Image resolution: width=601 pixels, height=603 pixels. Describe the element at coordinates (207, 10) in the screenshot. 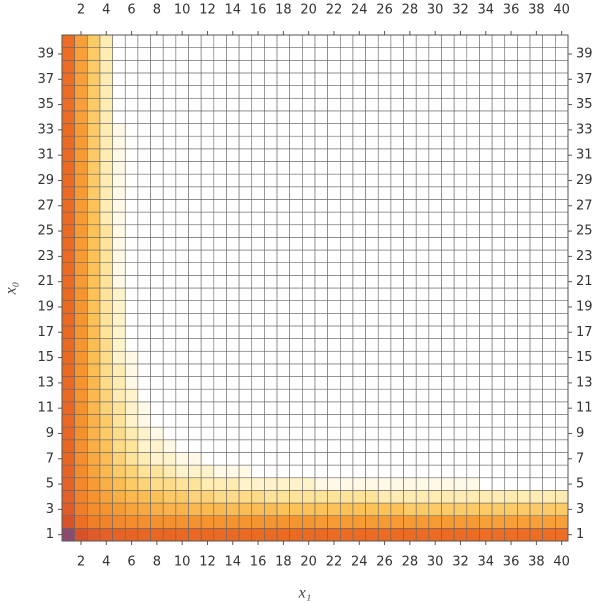

I see `x-tick-label: 12` at that location.